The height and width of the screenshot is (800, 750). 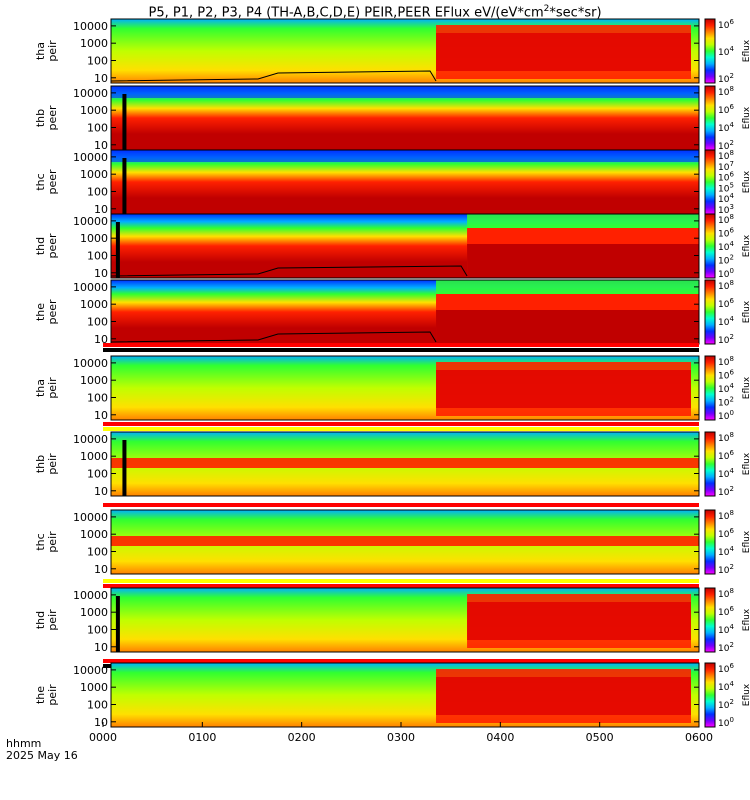 What do you see at coordinates (600, 737) in the screenshot?
I see `x-tick-label: 0500` at bounding box center [600, 737].